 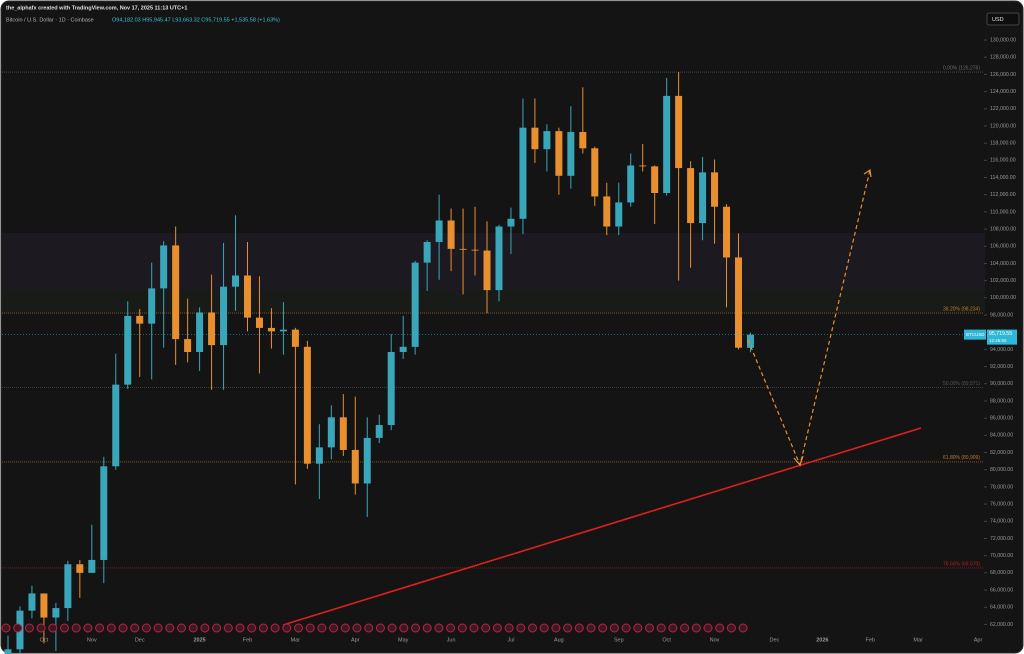 I want to click on level-label: 50.00% (89,571), so click(x=961, y=384).